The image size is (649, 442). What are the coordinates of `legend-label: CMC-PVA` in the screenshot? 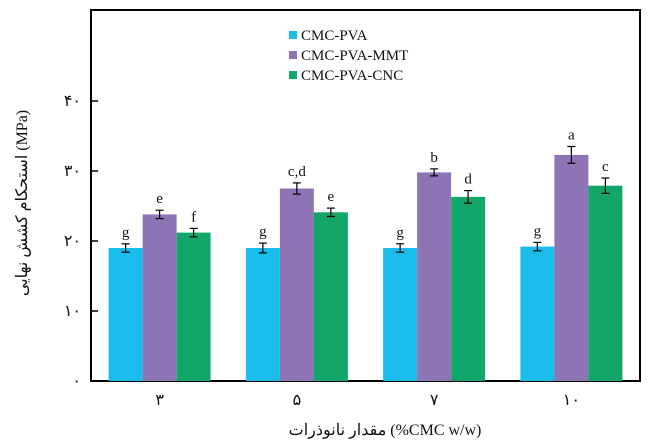 It's located at (334, 36).